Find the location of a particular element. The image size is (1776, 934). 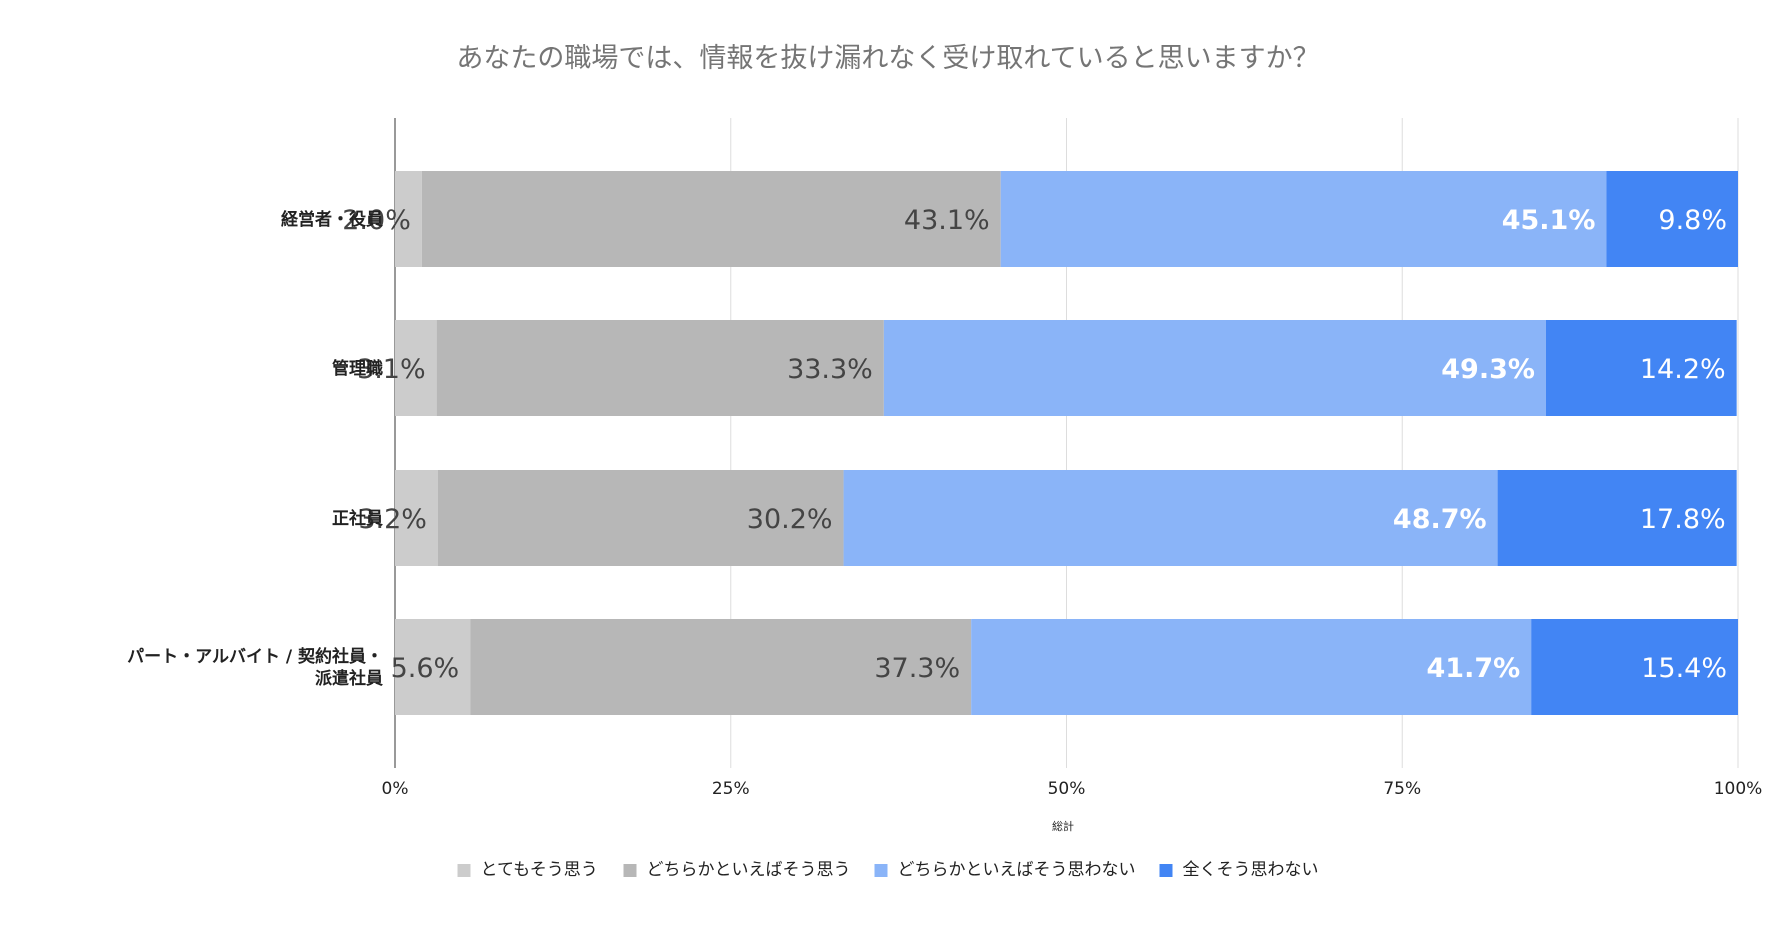

category-label: 管理職 is located at coordinates (357, 368).